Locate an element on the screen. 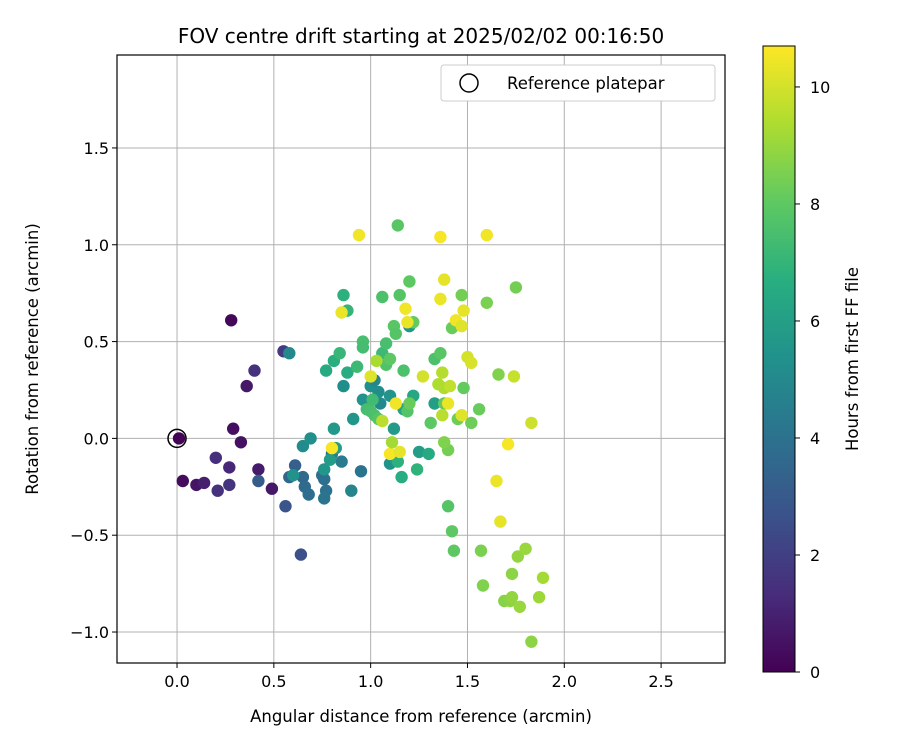 The image size is (900, 750). y-axis-ticks: −1.0 −0.5 0.0 0.5 1.0 1.5 is located at coordinates (93, 390).